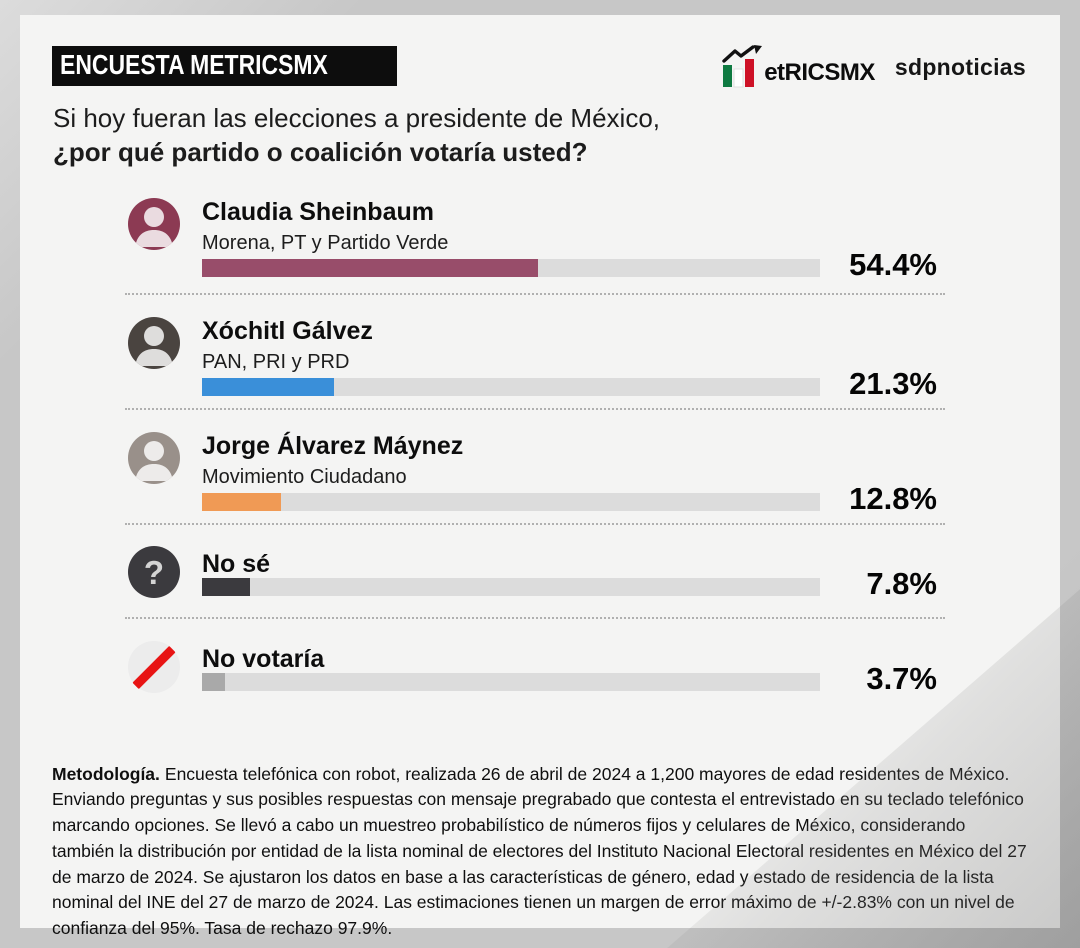 The image size is (1080, 948). I want to click on poll-row-xochitl-galvez: Xóchitl Gálvez PAN, PRI y PRD 21.3%, so click(540, 367).